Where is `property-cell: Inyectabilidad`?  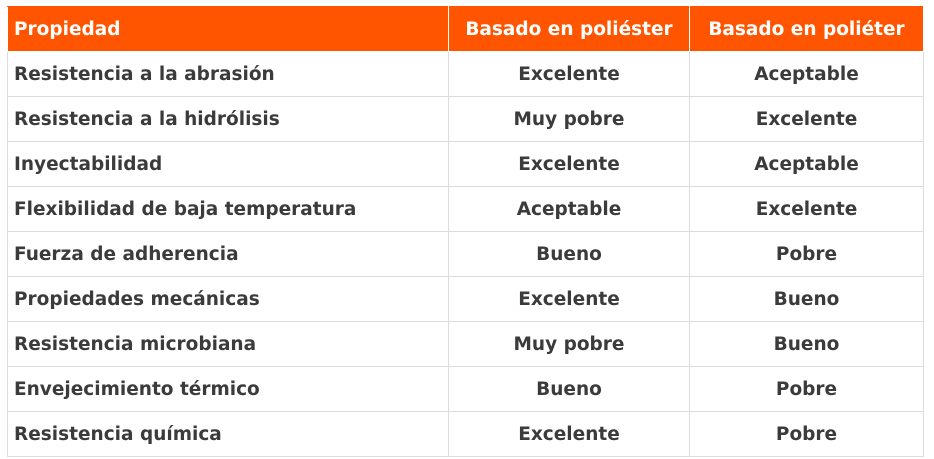
property-cell: Inyectabilidad is located at coordinates (228, 164).